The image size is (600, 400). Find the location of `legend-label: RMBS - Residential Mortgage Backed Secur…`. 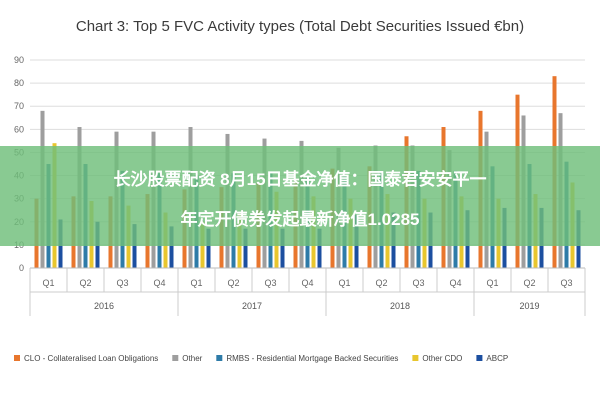

legend-label: RMBS - Residential Mortgage Backed Secur… is located at coordinates (312, 358).